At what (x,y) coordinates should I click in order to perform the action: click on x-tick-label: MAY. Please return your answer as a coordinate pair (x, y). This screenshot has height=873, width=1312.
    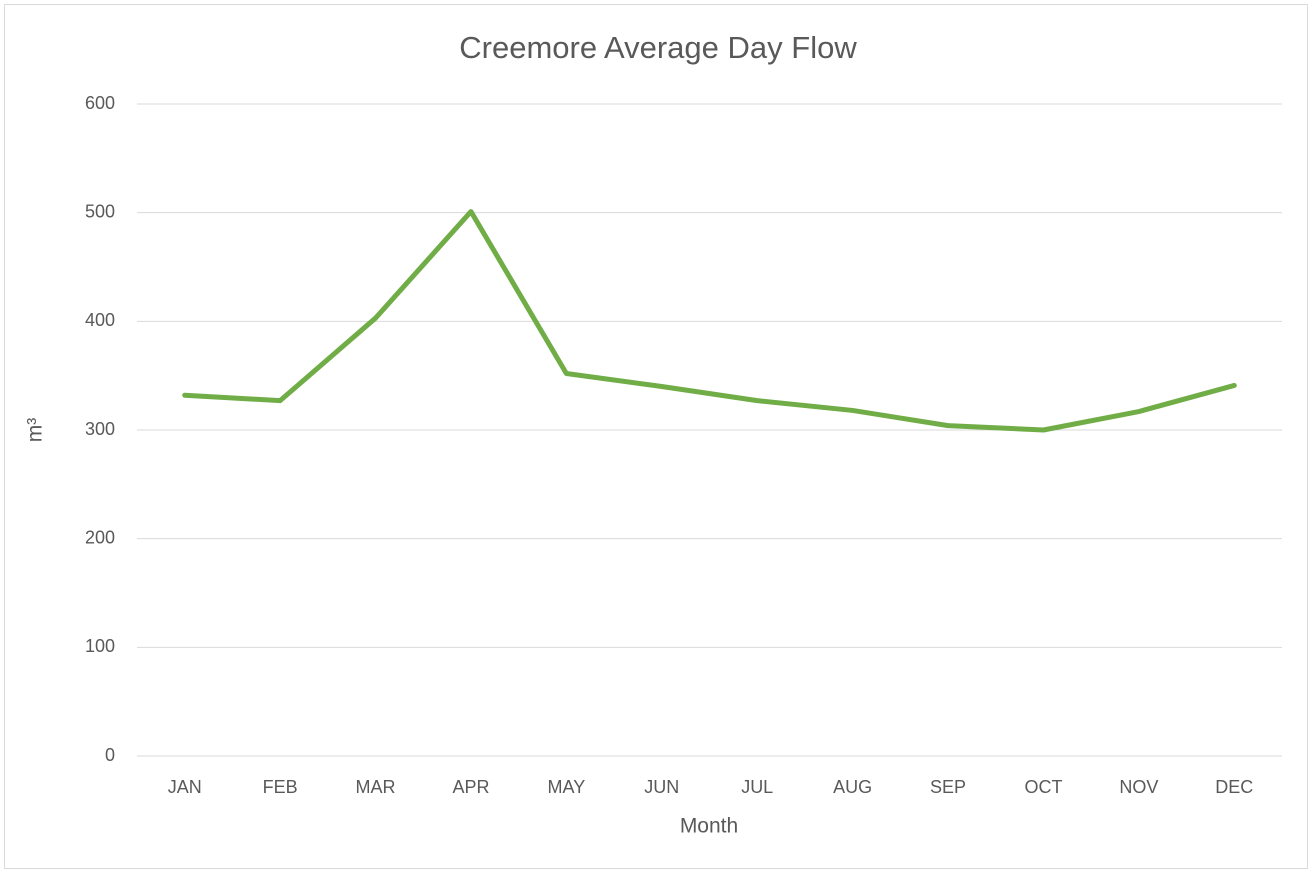
    Looking at the image, I should click on (567, 787).